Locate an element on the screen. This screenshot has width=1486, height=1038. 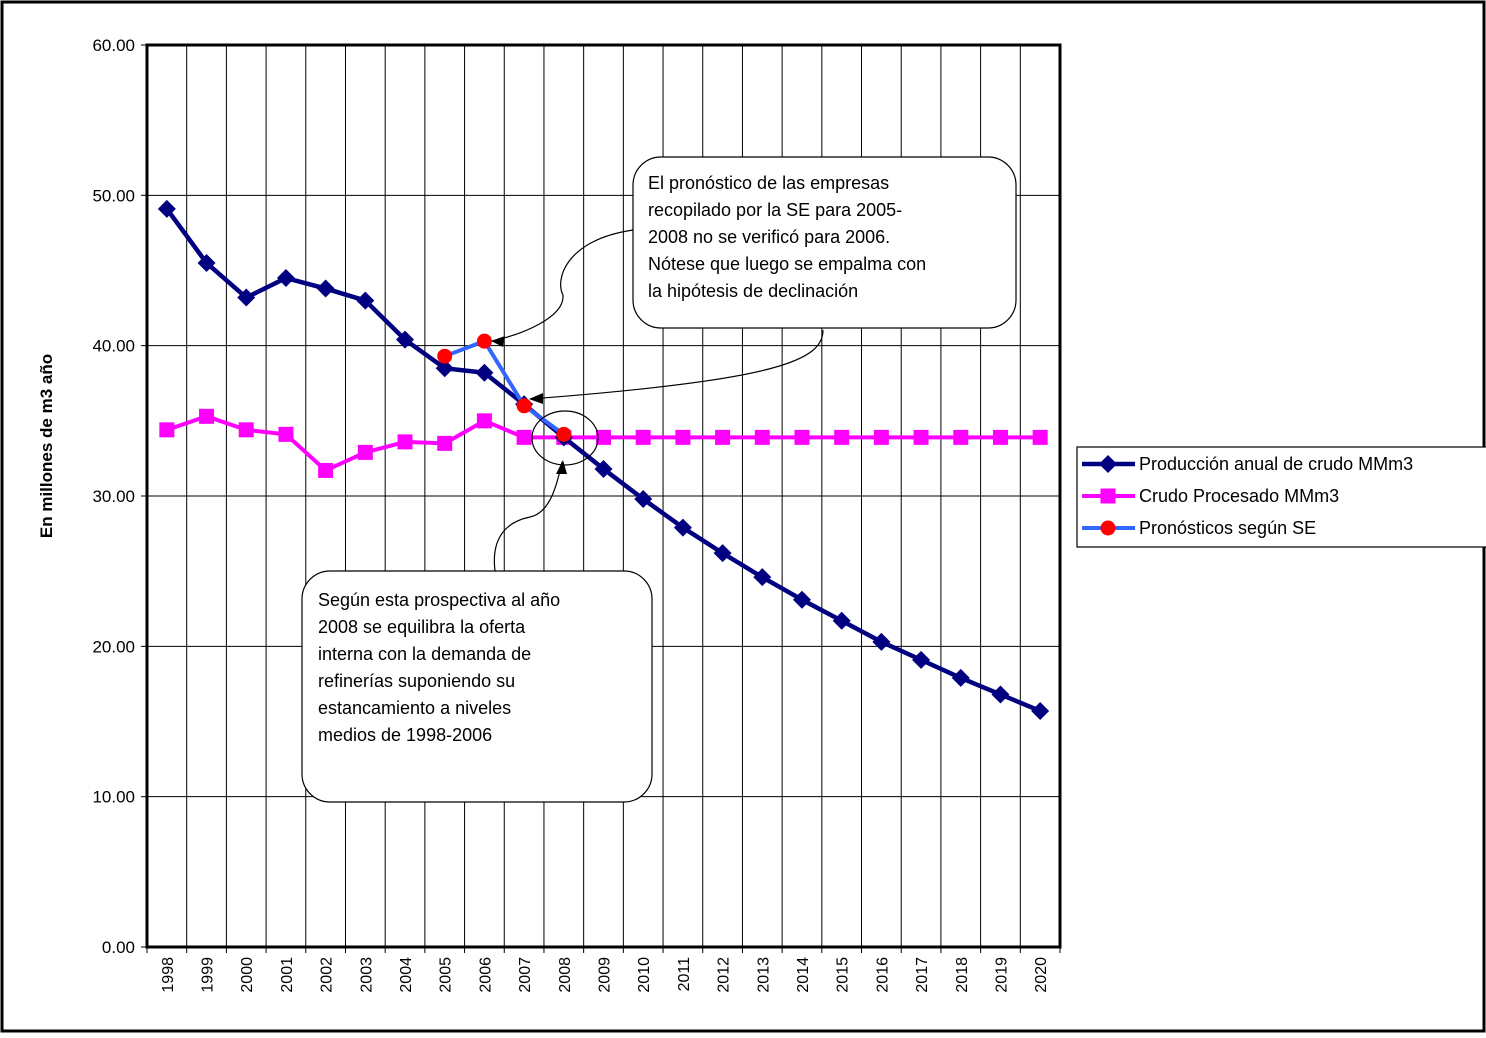
legend-item: Producción anual de crudo MMm3 is located at coordinates (1247, 464).